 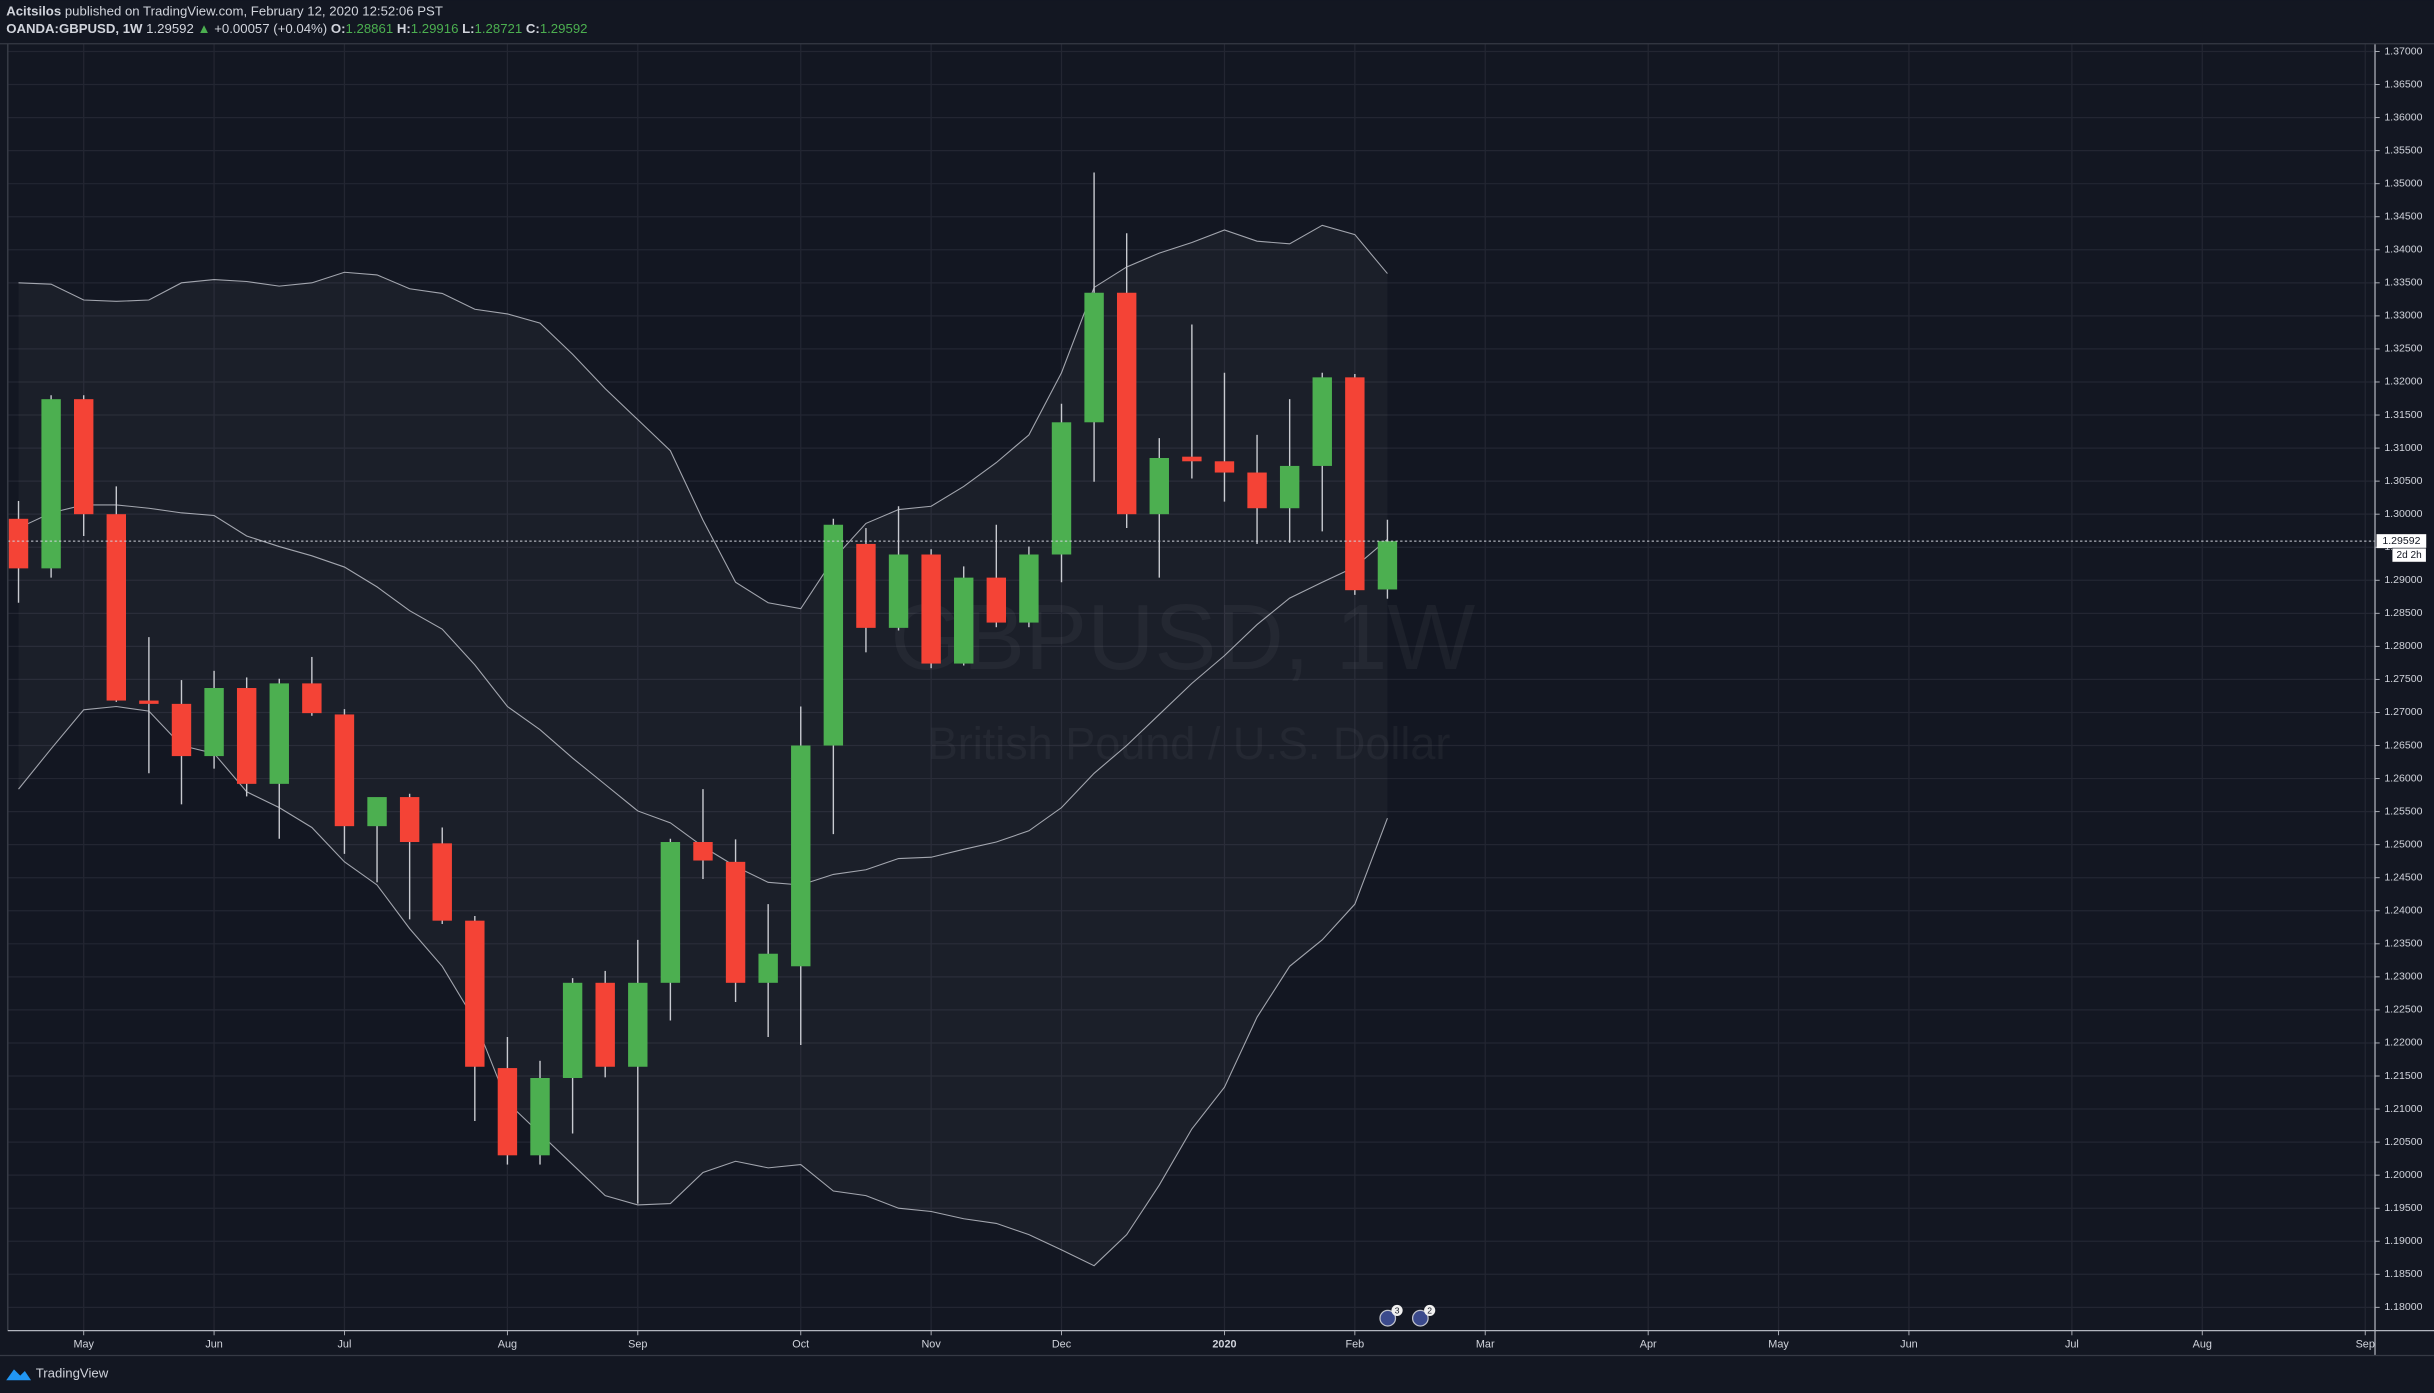 I want to click on y-tick-label: 1.30000, so click(x=2403, y=514).